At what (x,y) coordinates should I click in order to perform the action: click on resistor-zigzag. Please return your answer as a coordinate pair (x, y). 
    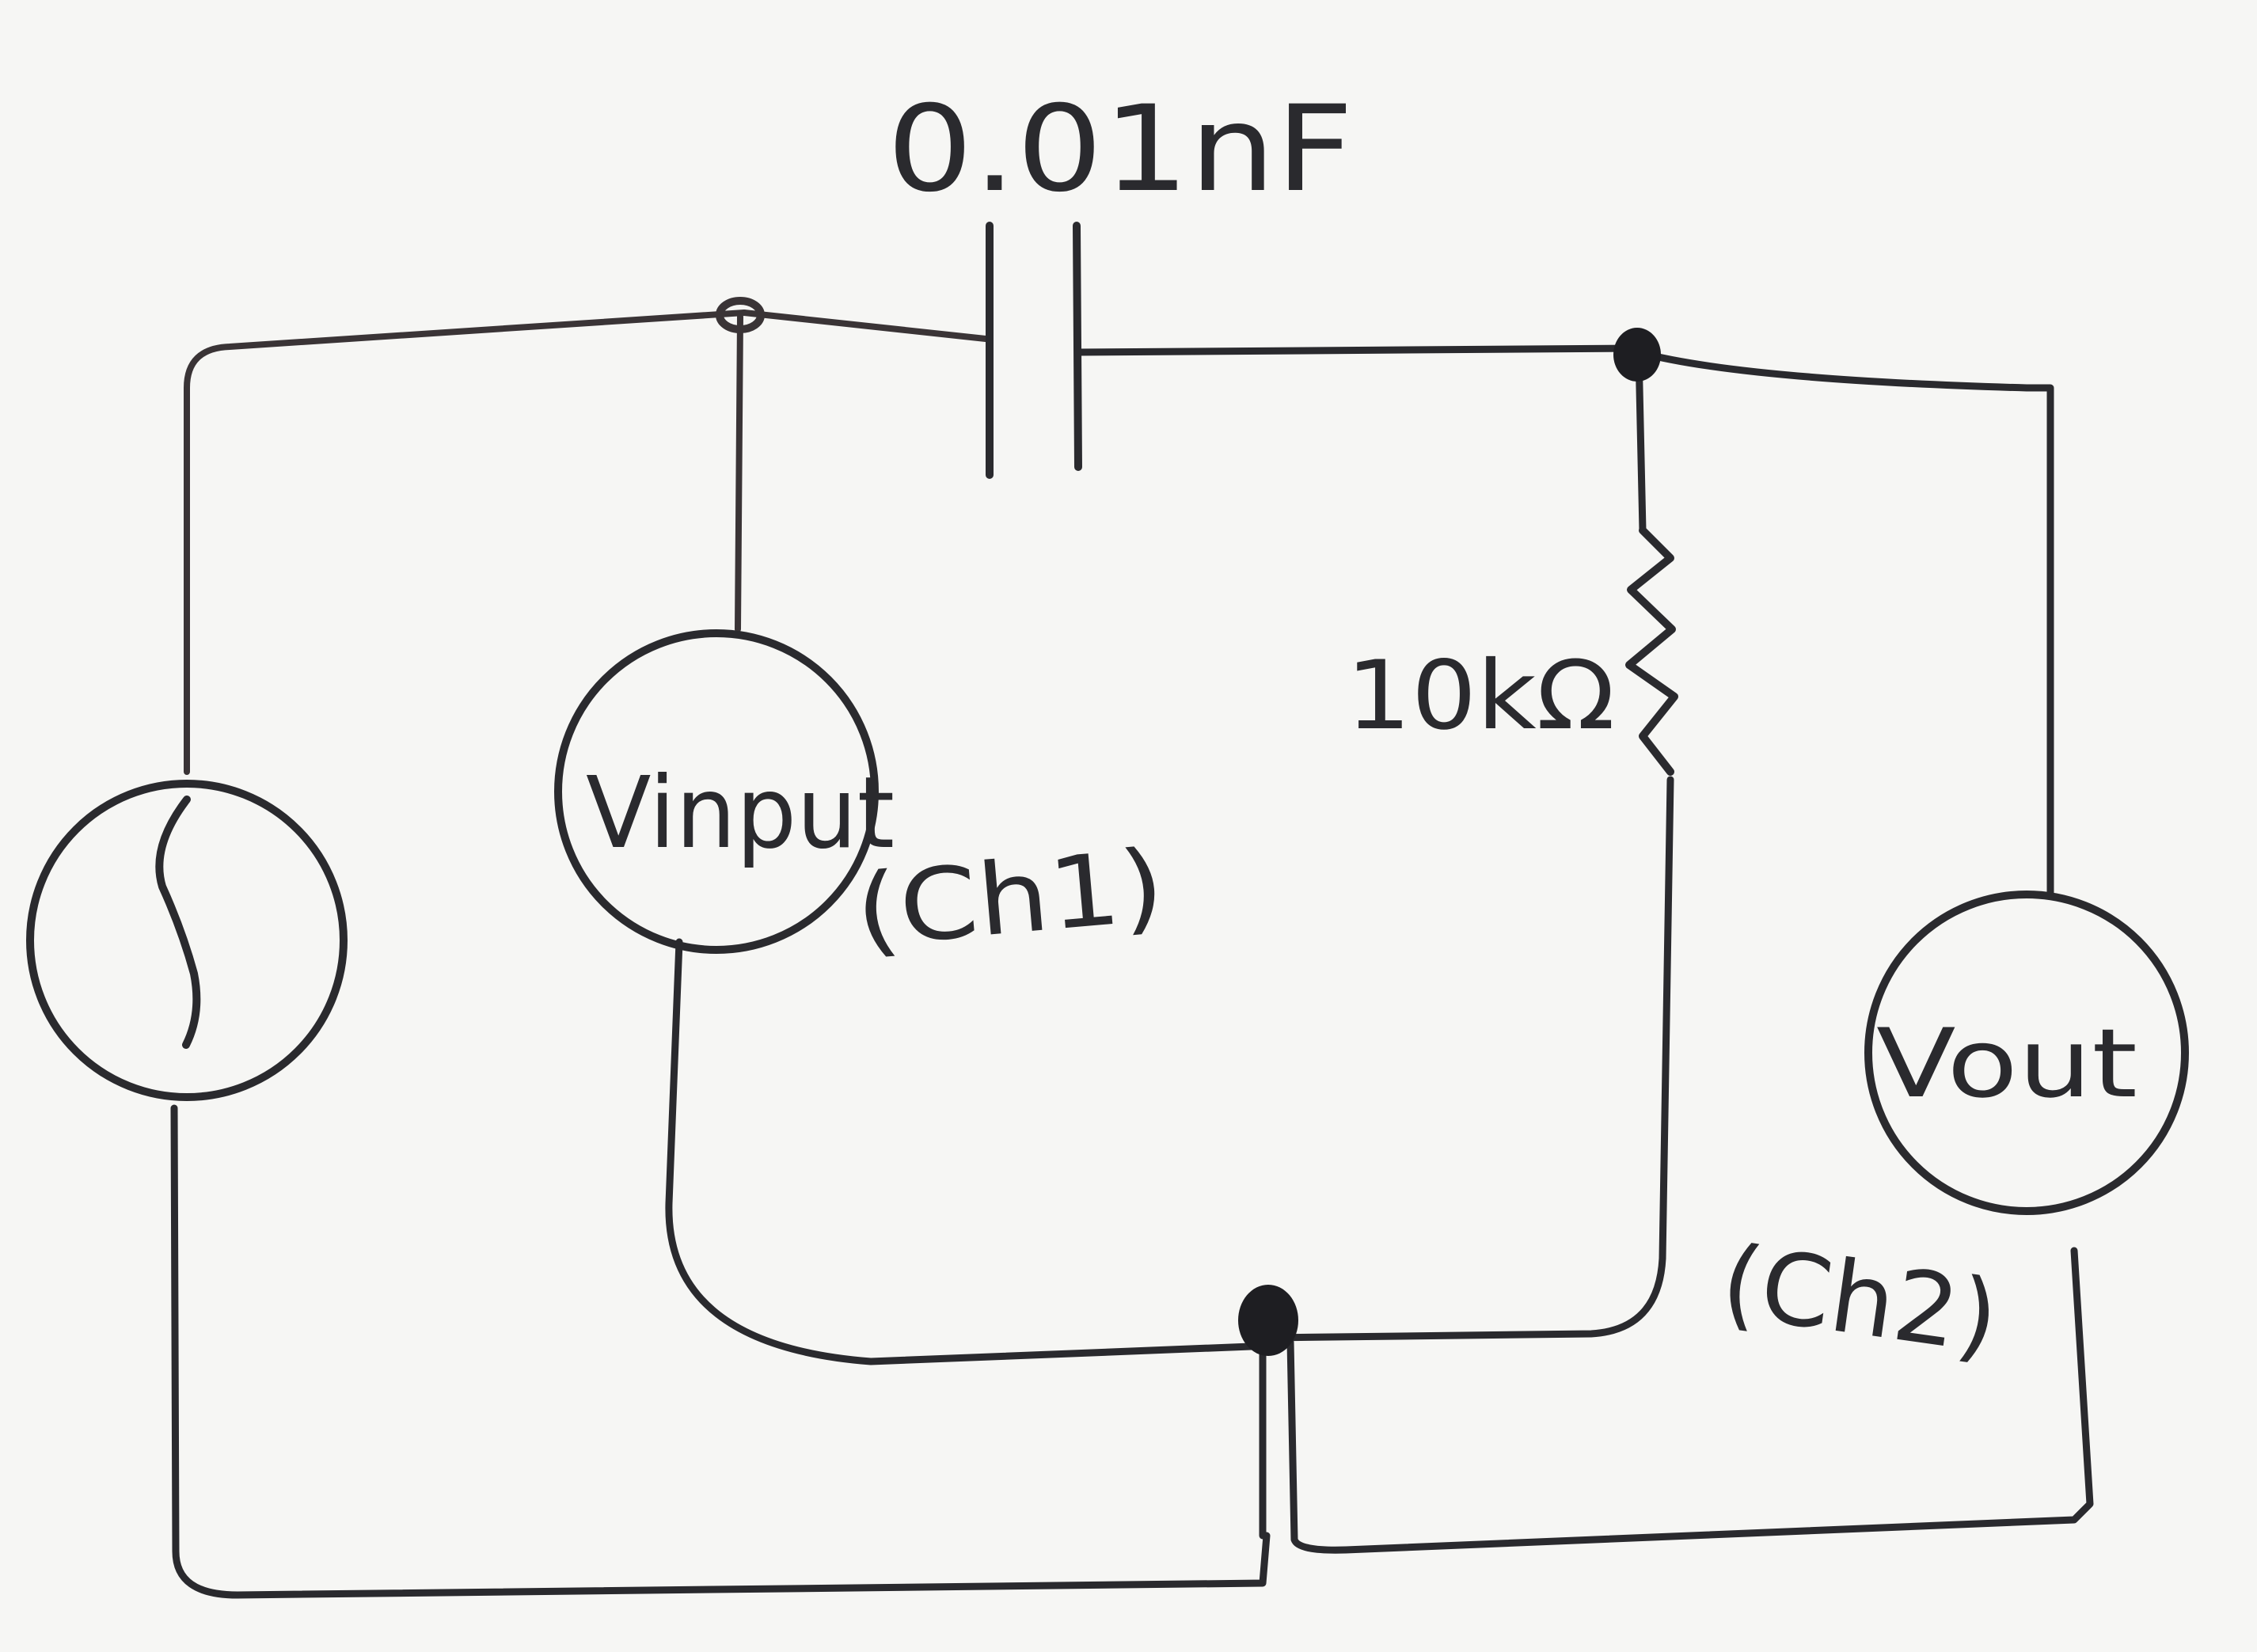
    Looking at the image, I should click on (1652, 651).